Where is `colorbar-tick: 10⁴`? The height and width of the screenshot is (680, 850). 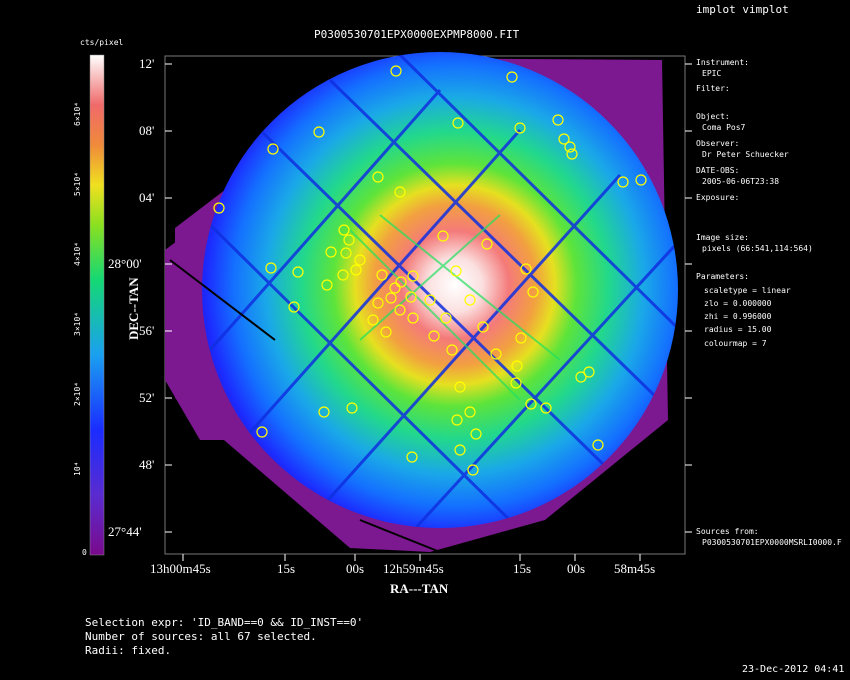 colorbar-tick: 10⁴ is located at coordinates (77, 468).